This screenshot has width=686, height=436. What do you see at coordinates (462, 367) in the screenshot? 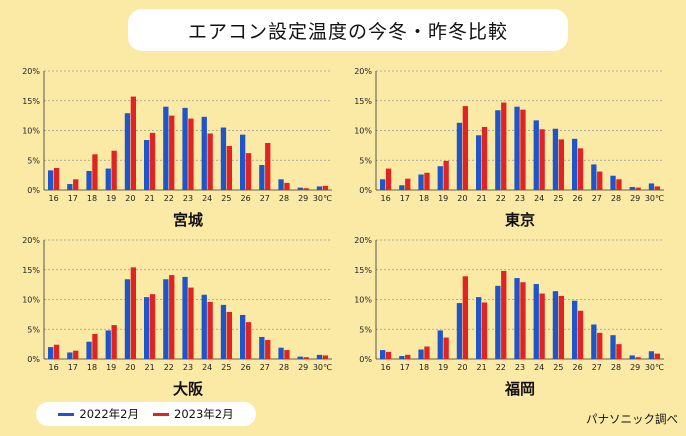
I see `x-tick-label: 20` at bounding box center [462, 367].